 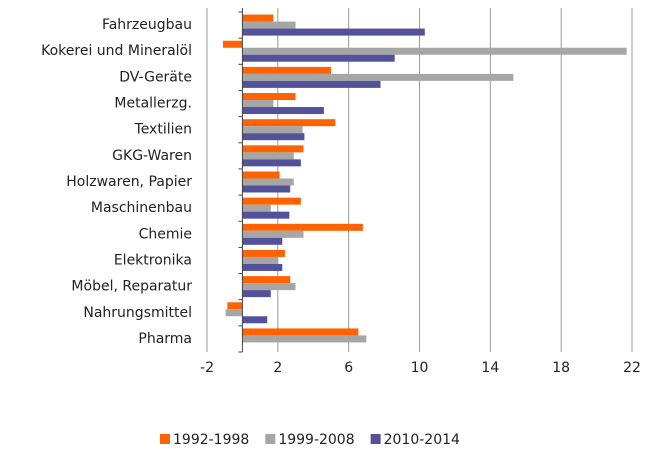 I want to click on x-tick-label: 22, so click(x=632, y=368).